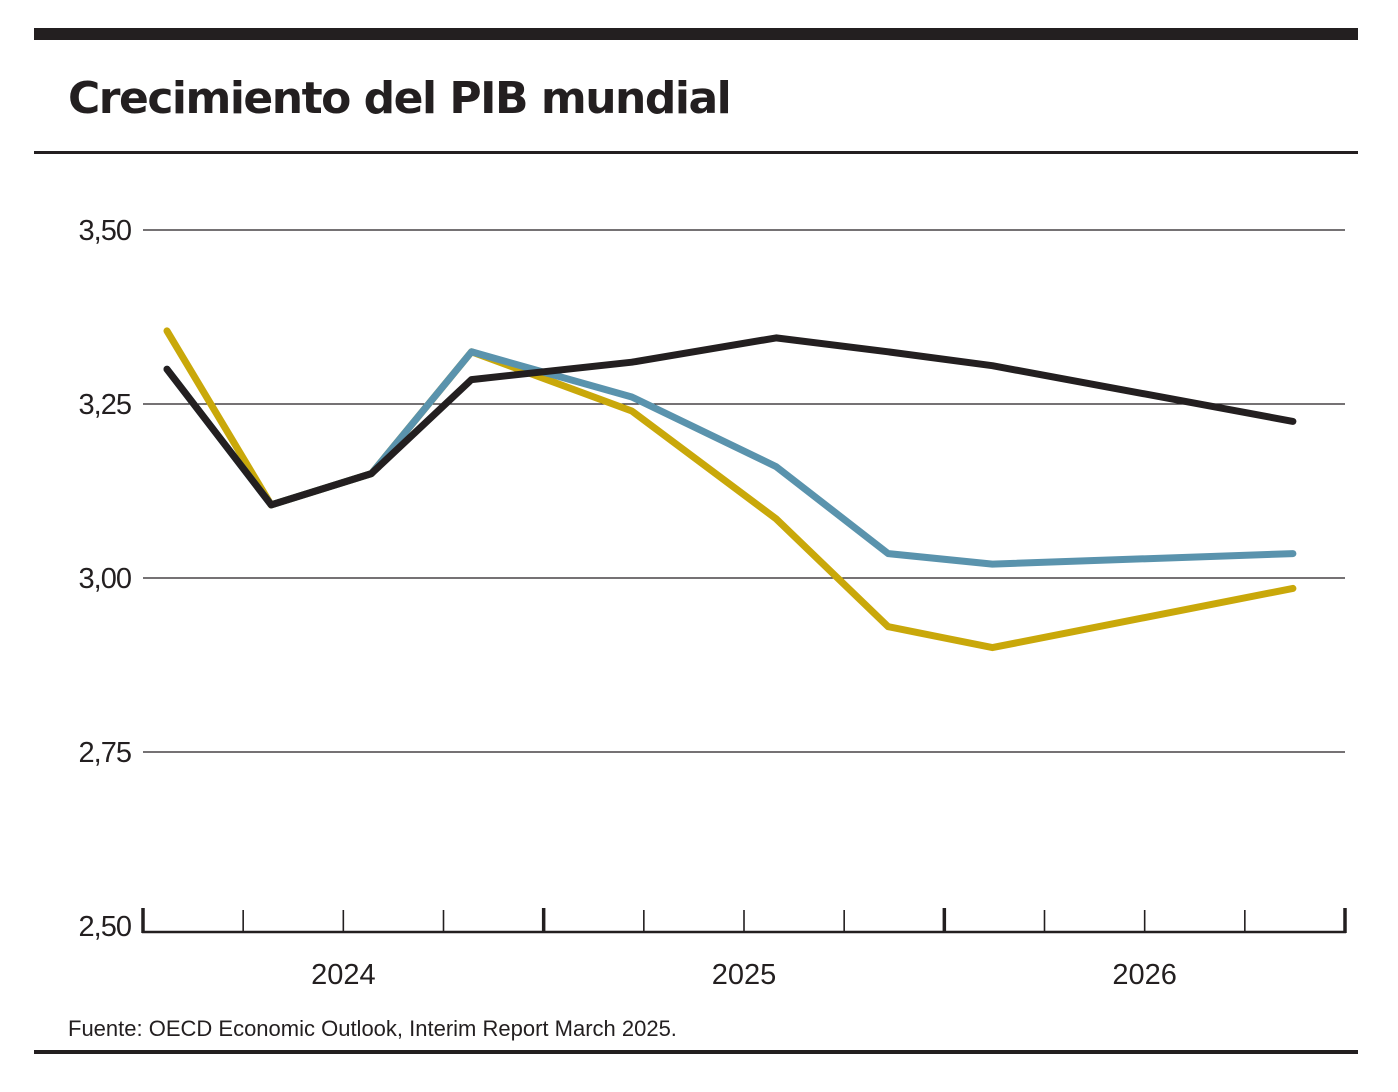 The image size is (1398, 1092). I want to click on y-axis-tick-labels: 2,50 2,75 3,00 3,25 3,50, so click(105, 579).